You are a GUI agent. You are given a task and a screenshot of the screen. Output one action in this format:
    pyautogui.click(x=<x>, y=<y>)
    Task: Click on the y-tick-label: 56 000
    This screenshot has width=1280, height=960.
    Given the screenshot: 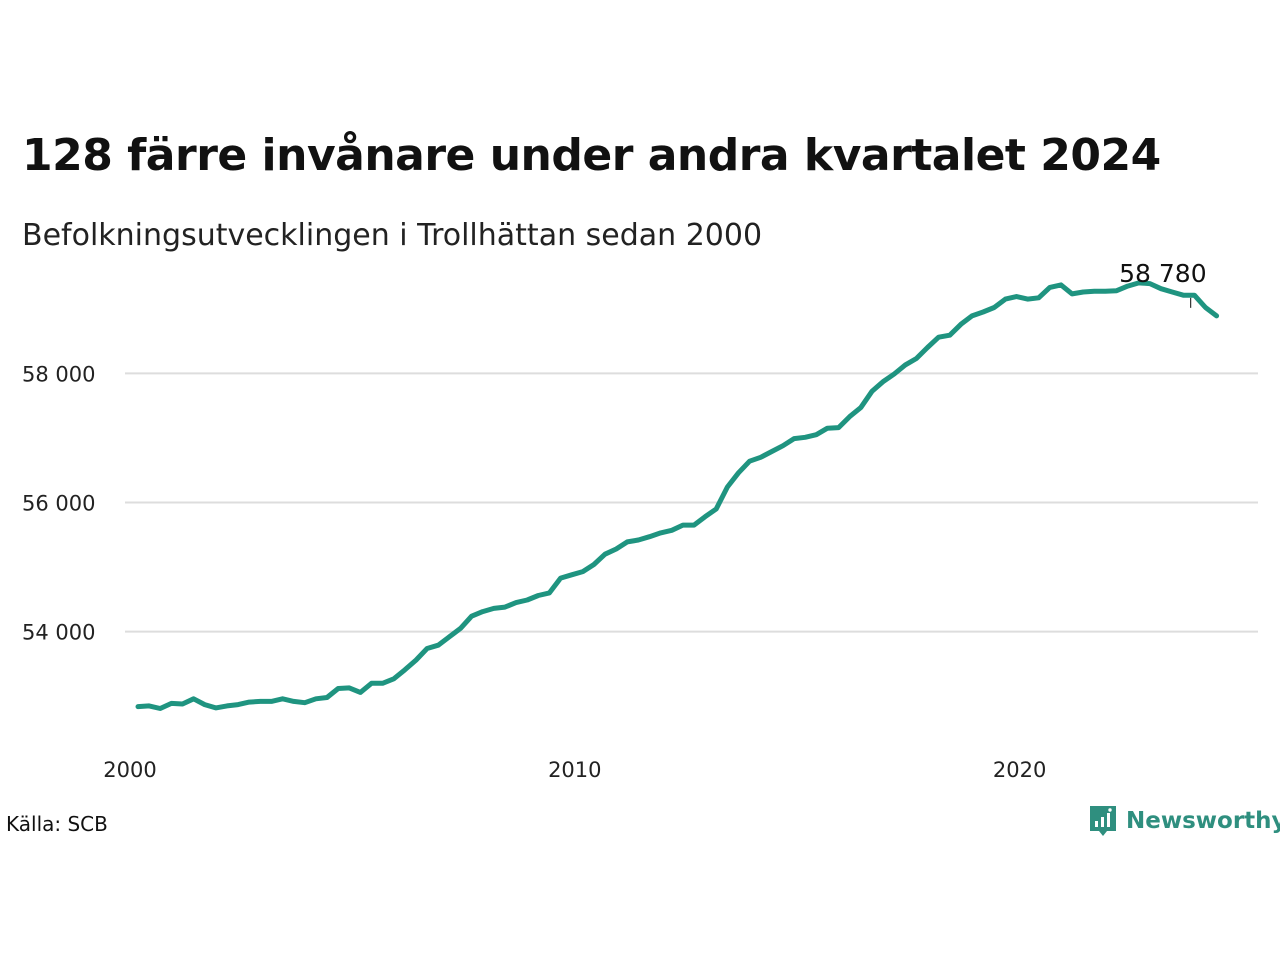 What is the action you would take?
    pyautogui.click(x=58, y=504)
    